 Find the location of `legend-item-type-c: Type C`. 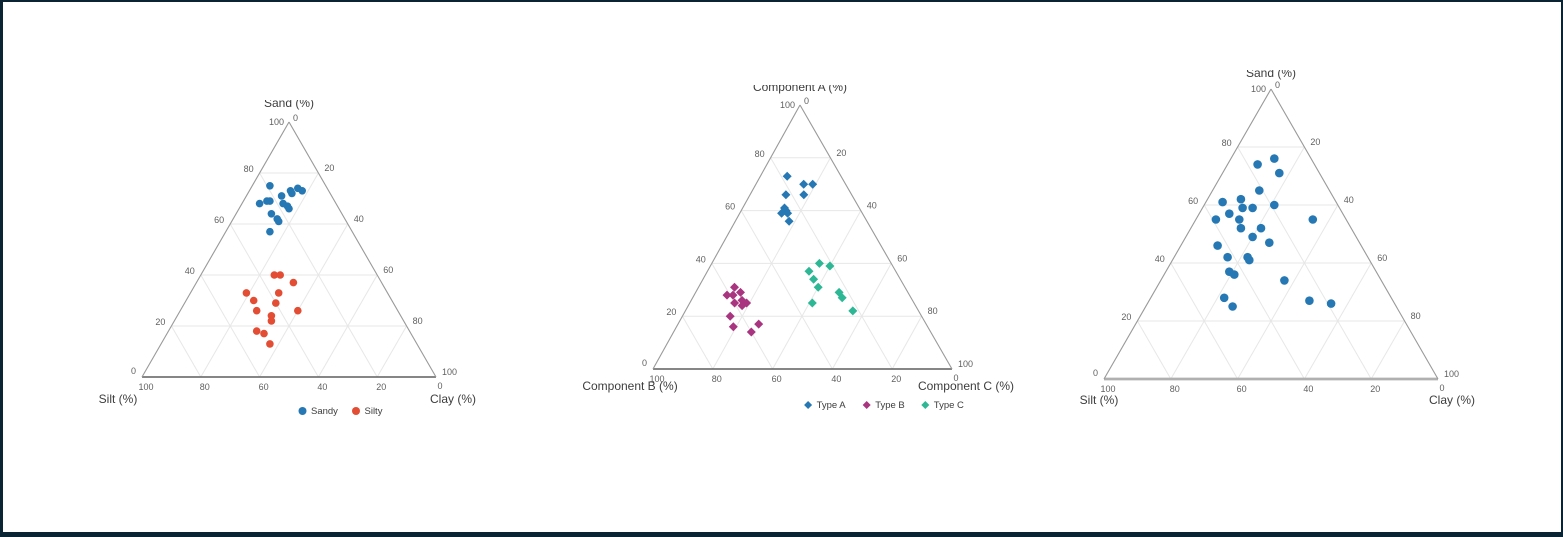

legend-item-type-c: Type C is located at coordinates (942, 405).